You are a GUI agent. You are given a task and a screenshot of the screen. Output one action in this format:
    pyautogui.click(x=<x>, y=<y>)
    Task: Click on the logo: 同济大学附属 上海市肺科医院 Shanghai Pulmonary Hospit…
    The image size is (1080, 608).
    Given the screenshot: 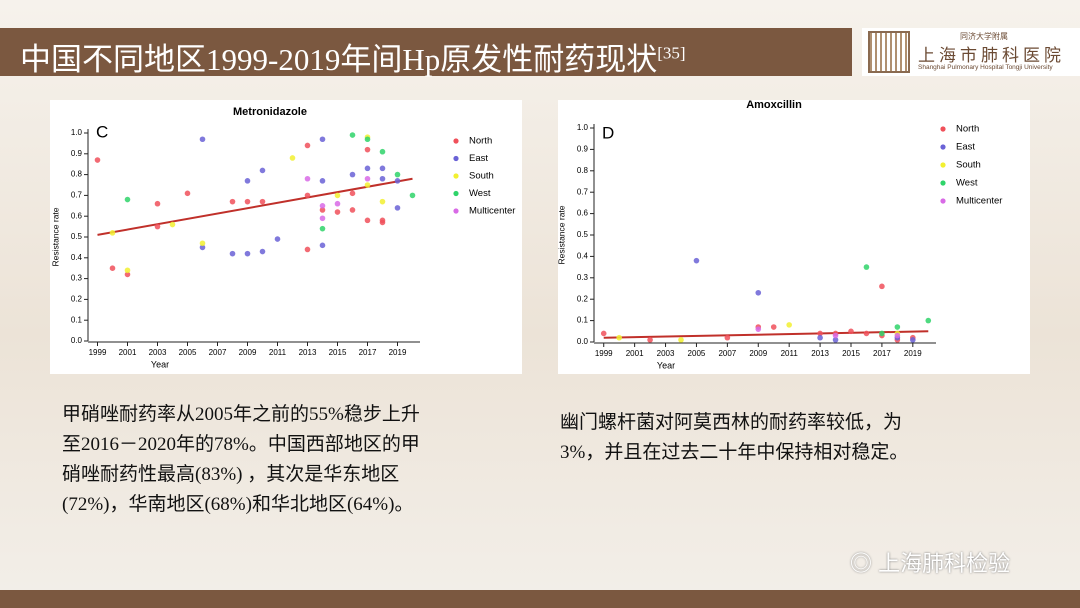 What is the action you would take?
    pyautogui.click(x=971, y=52)
    